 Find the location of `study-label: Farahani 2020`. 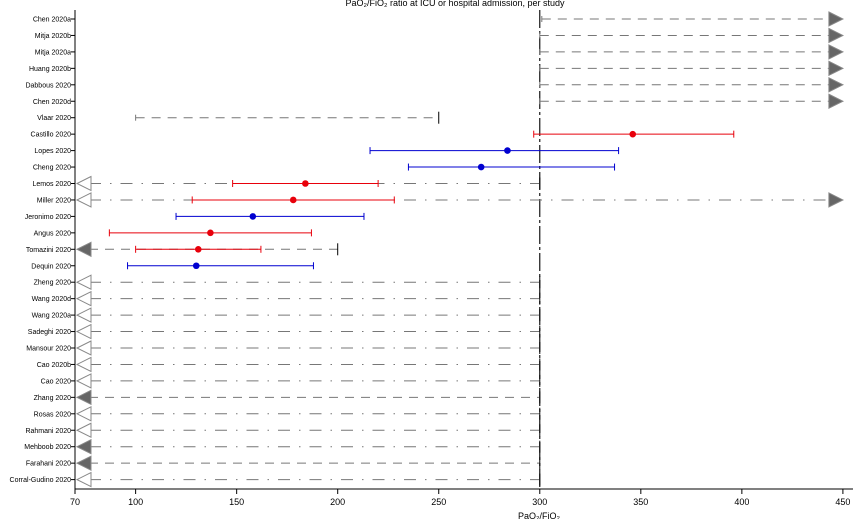

study-label: Farahani 2020 is located at coordinates (48, 464).